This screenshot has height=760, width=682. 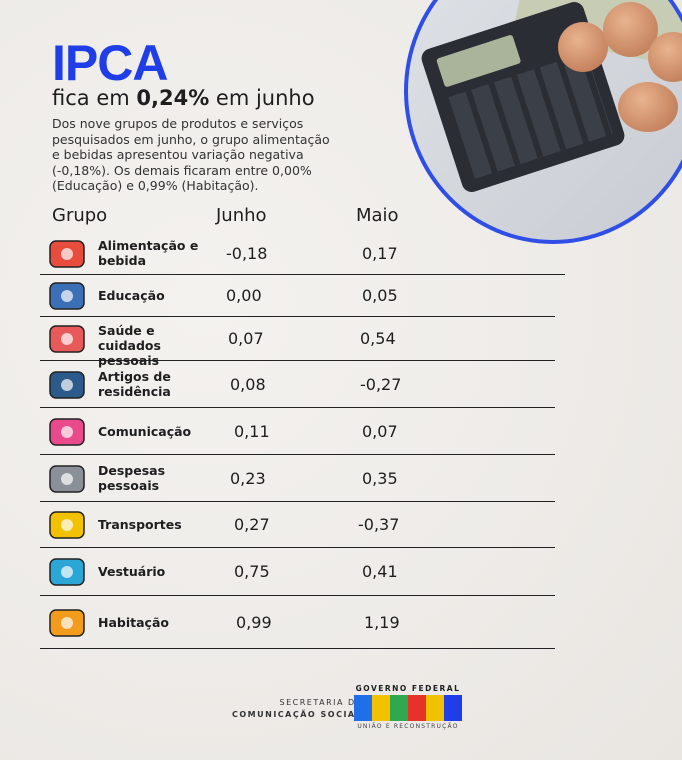 I want to click on house-icon, so click(x=67, y=623).